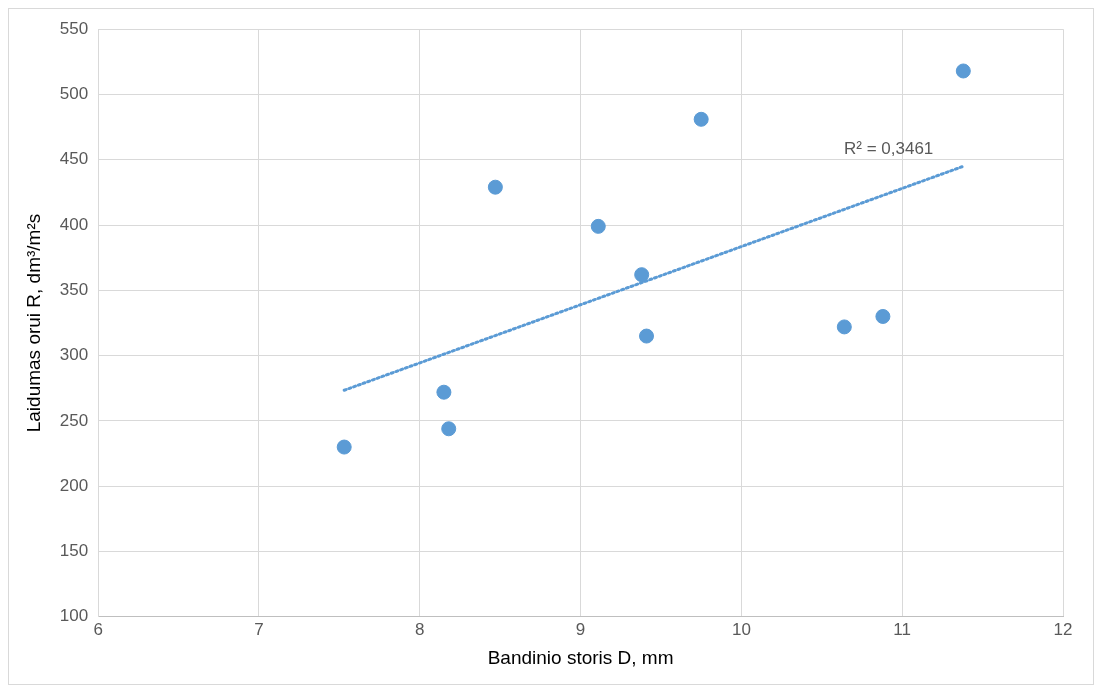 Image resolution: width=1102 pixels, height=693 pixels. I want to click on x-tick-label: 12, so click(1063, 629).